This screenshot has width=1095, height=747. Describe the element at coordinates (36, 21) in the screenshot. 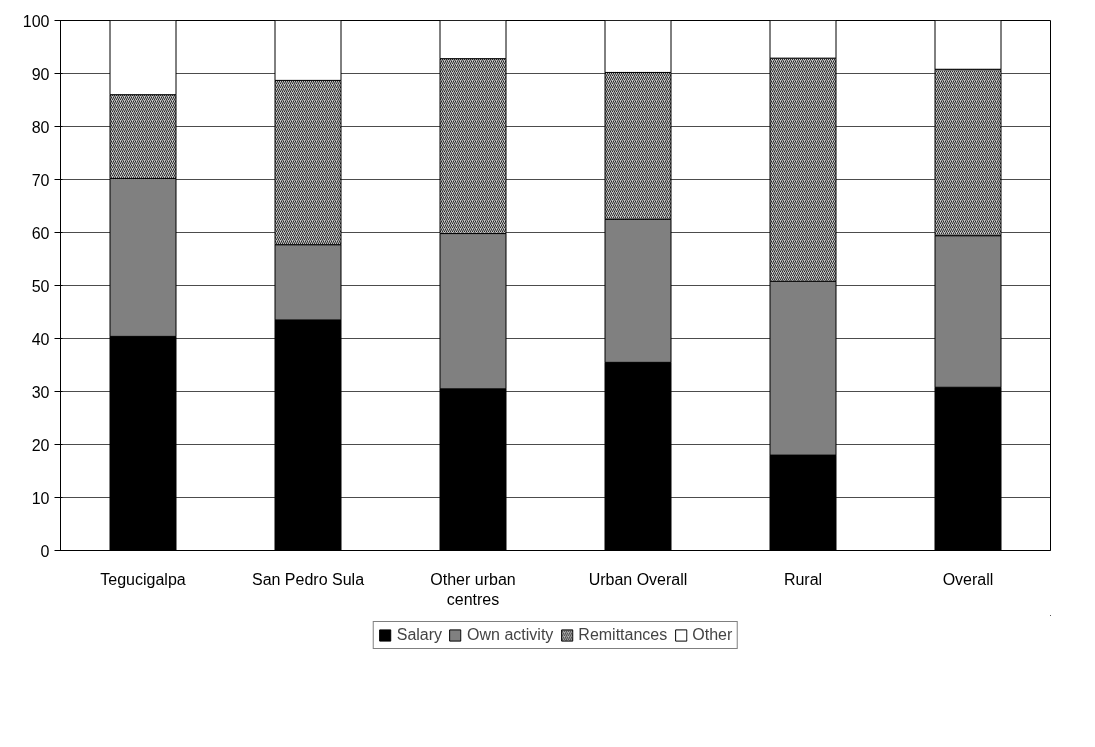

I see `y-tick-label: 100` at that location.